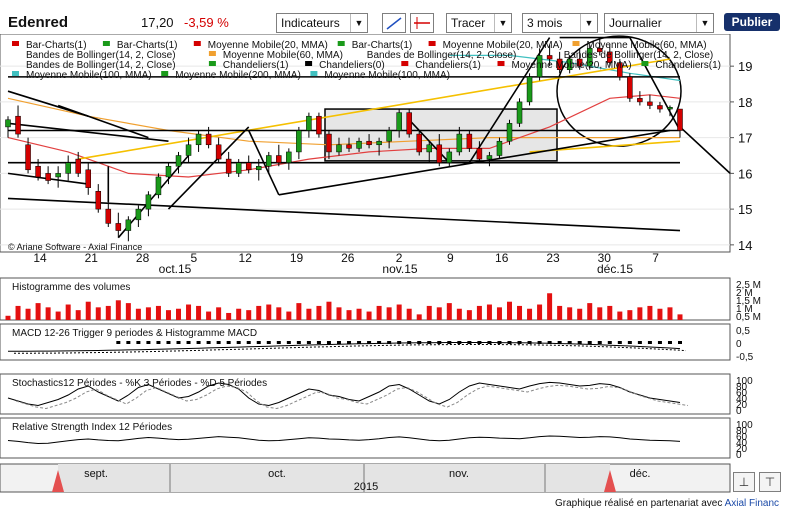 This screenshot has height=511, width=795. I want to click on publish-button: Publier, so click(752, 22).